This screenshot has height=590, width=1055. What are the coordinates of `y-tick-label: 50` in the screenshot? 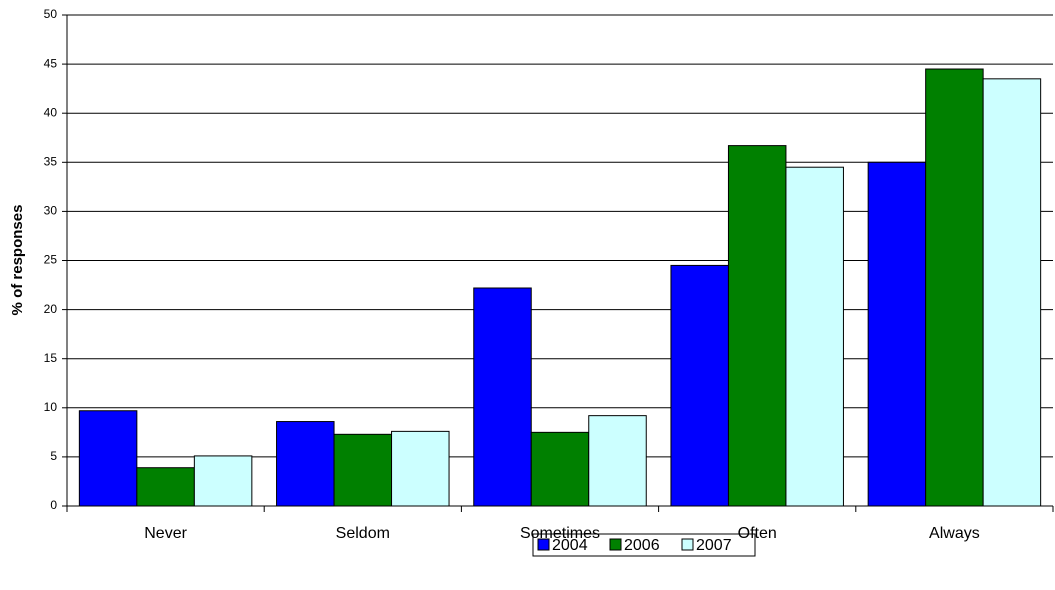 It's located at (51, 14).